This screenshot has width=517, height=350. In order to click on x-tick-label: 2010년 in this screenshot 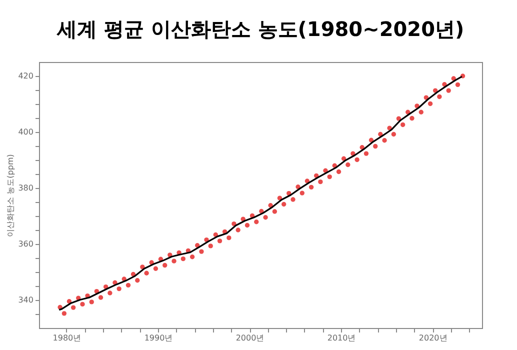, I will do `click(341, 338)`.